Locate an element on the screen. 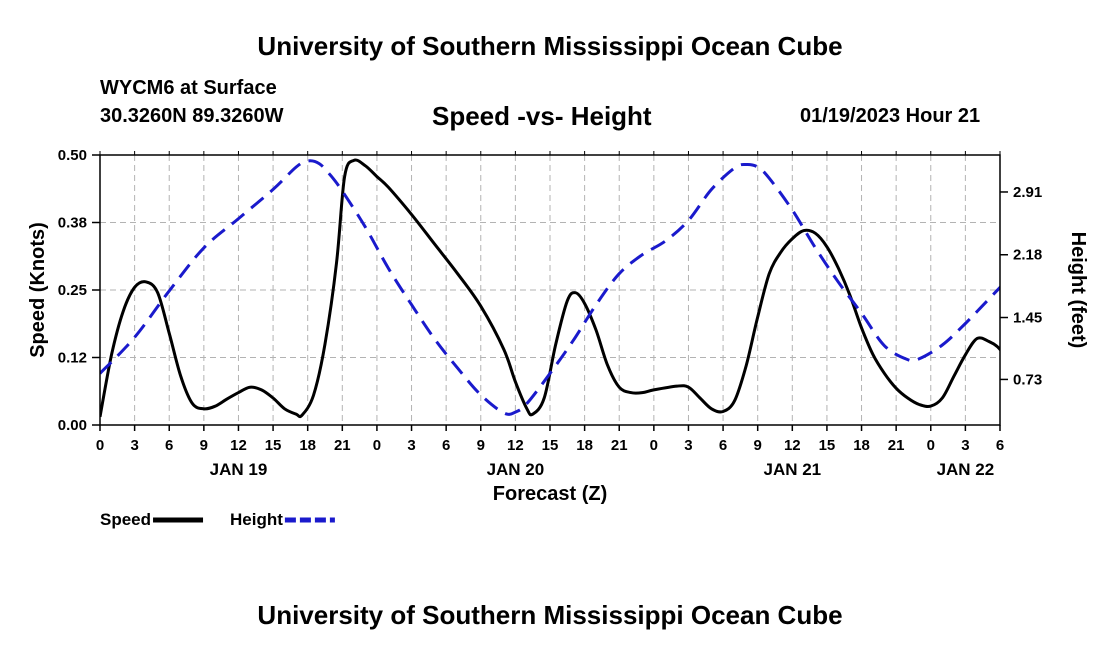 This screenshot has height=650, width=1100. x-date-label: JAN 19 is located at coordinates (239, 469).